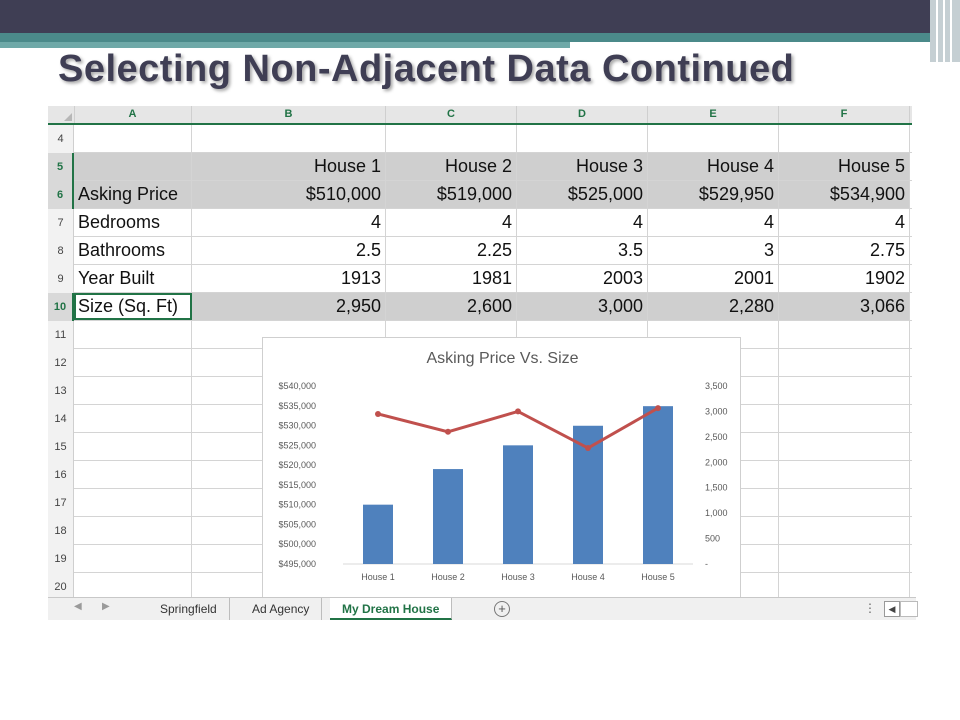  I want to click on cell-e11, so click(713, 334).